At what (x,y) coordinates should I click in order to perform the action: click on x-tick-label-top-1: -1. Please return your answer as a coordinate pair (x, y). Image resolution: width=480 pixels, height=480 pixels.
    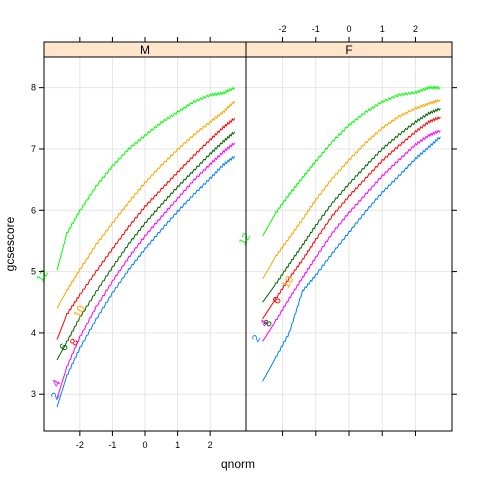
    Looking at the image, I should click on (316, 29).